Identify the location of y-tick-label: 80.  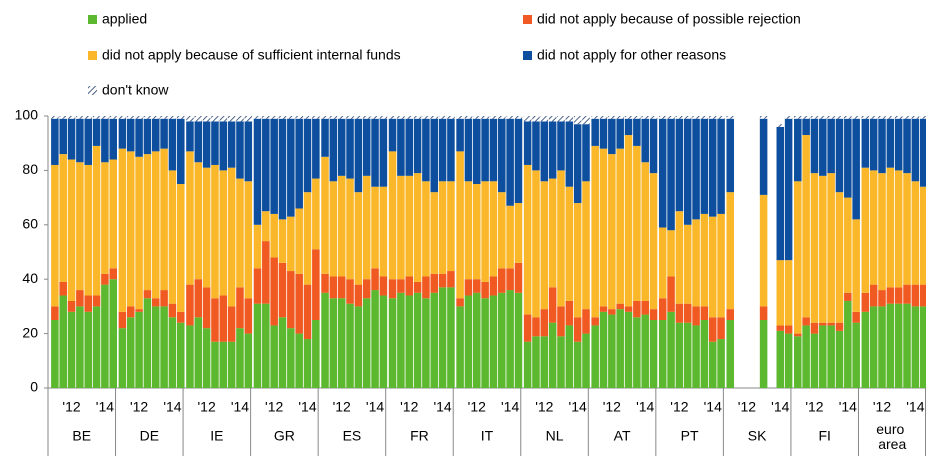
(30, 169).